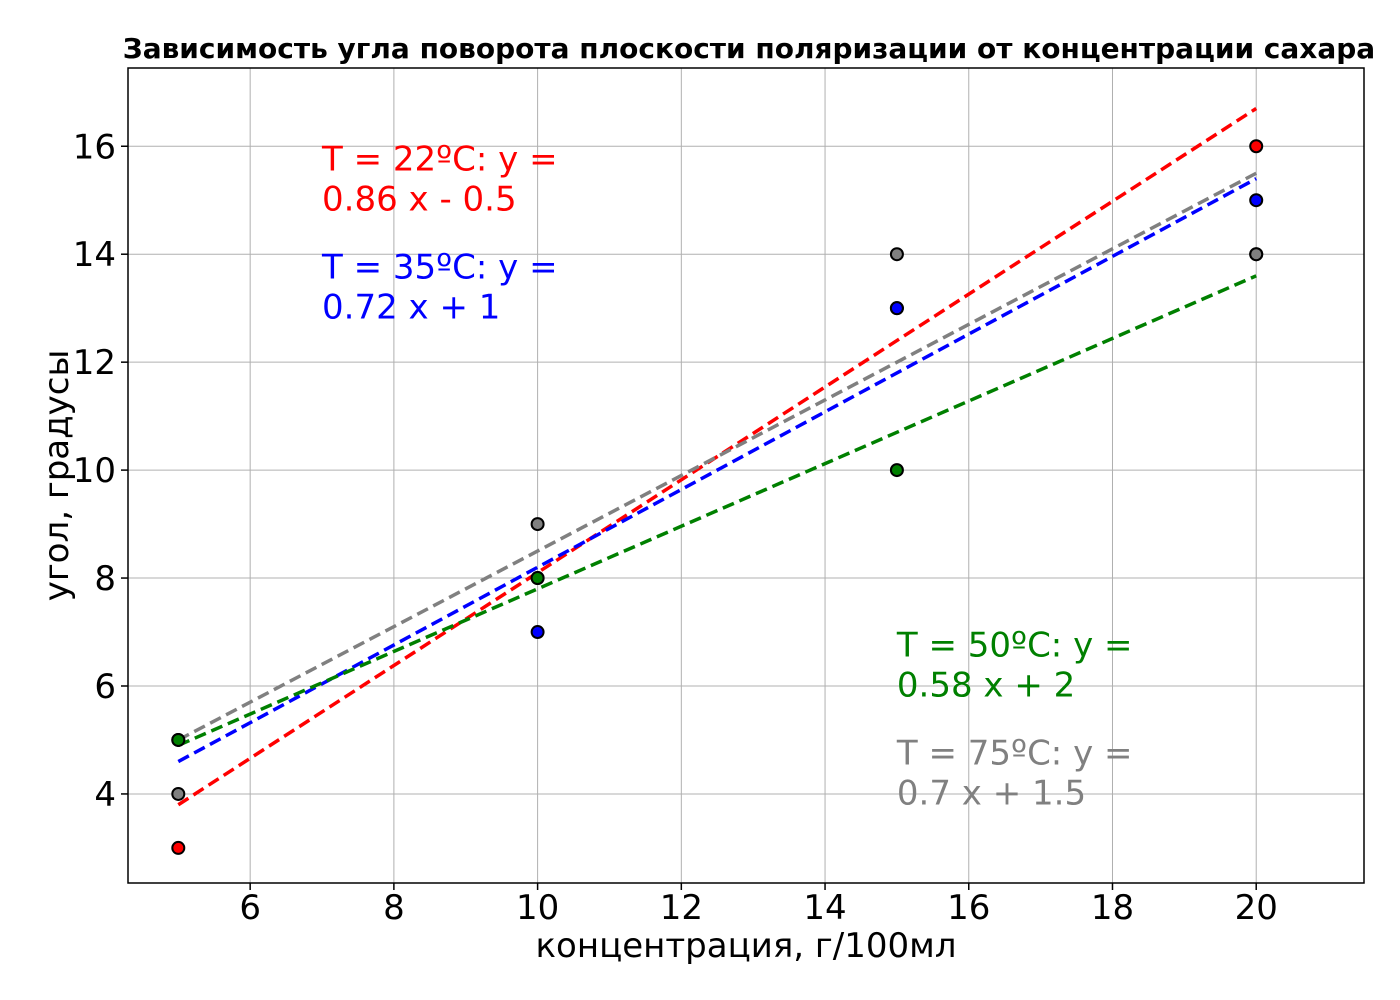 This screenshot has height=1000, width=1400. What do you see at coordinates (250, 908) in the screenshot?
I see `x-tick-label: 6` at bounding box center [250, 908].